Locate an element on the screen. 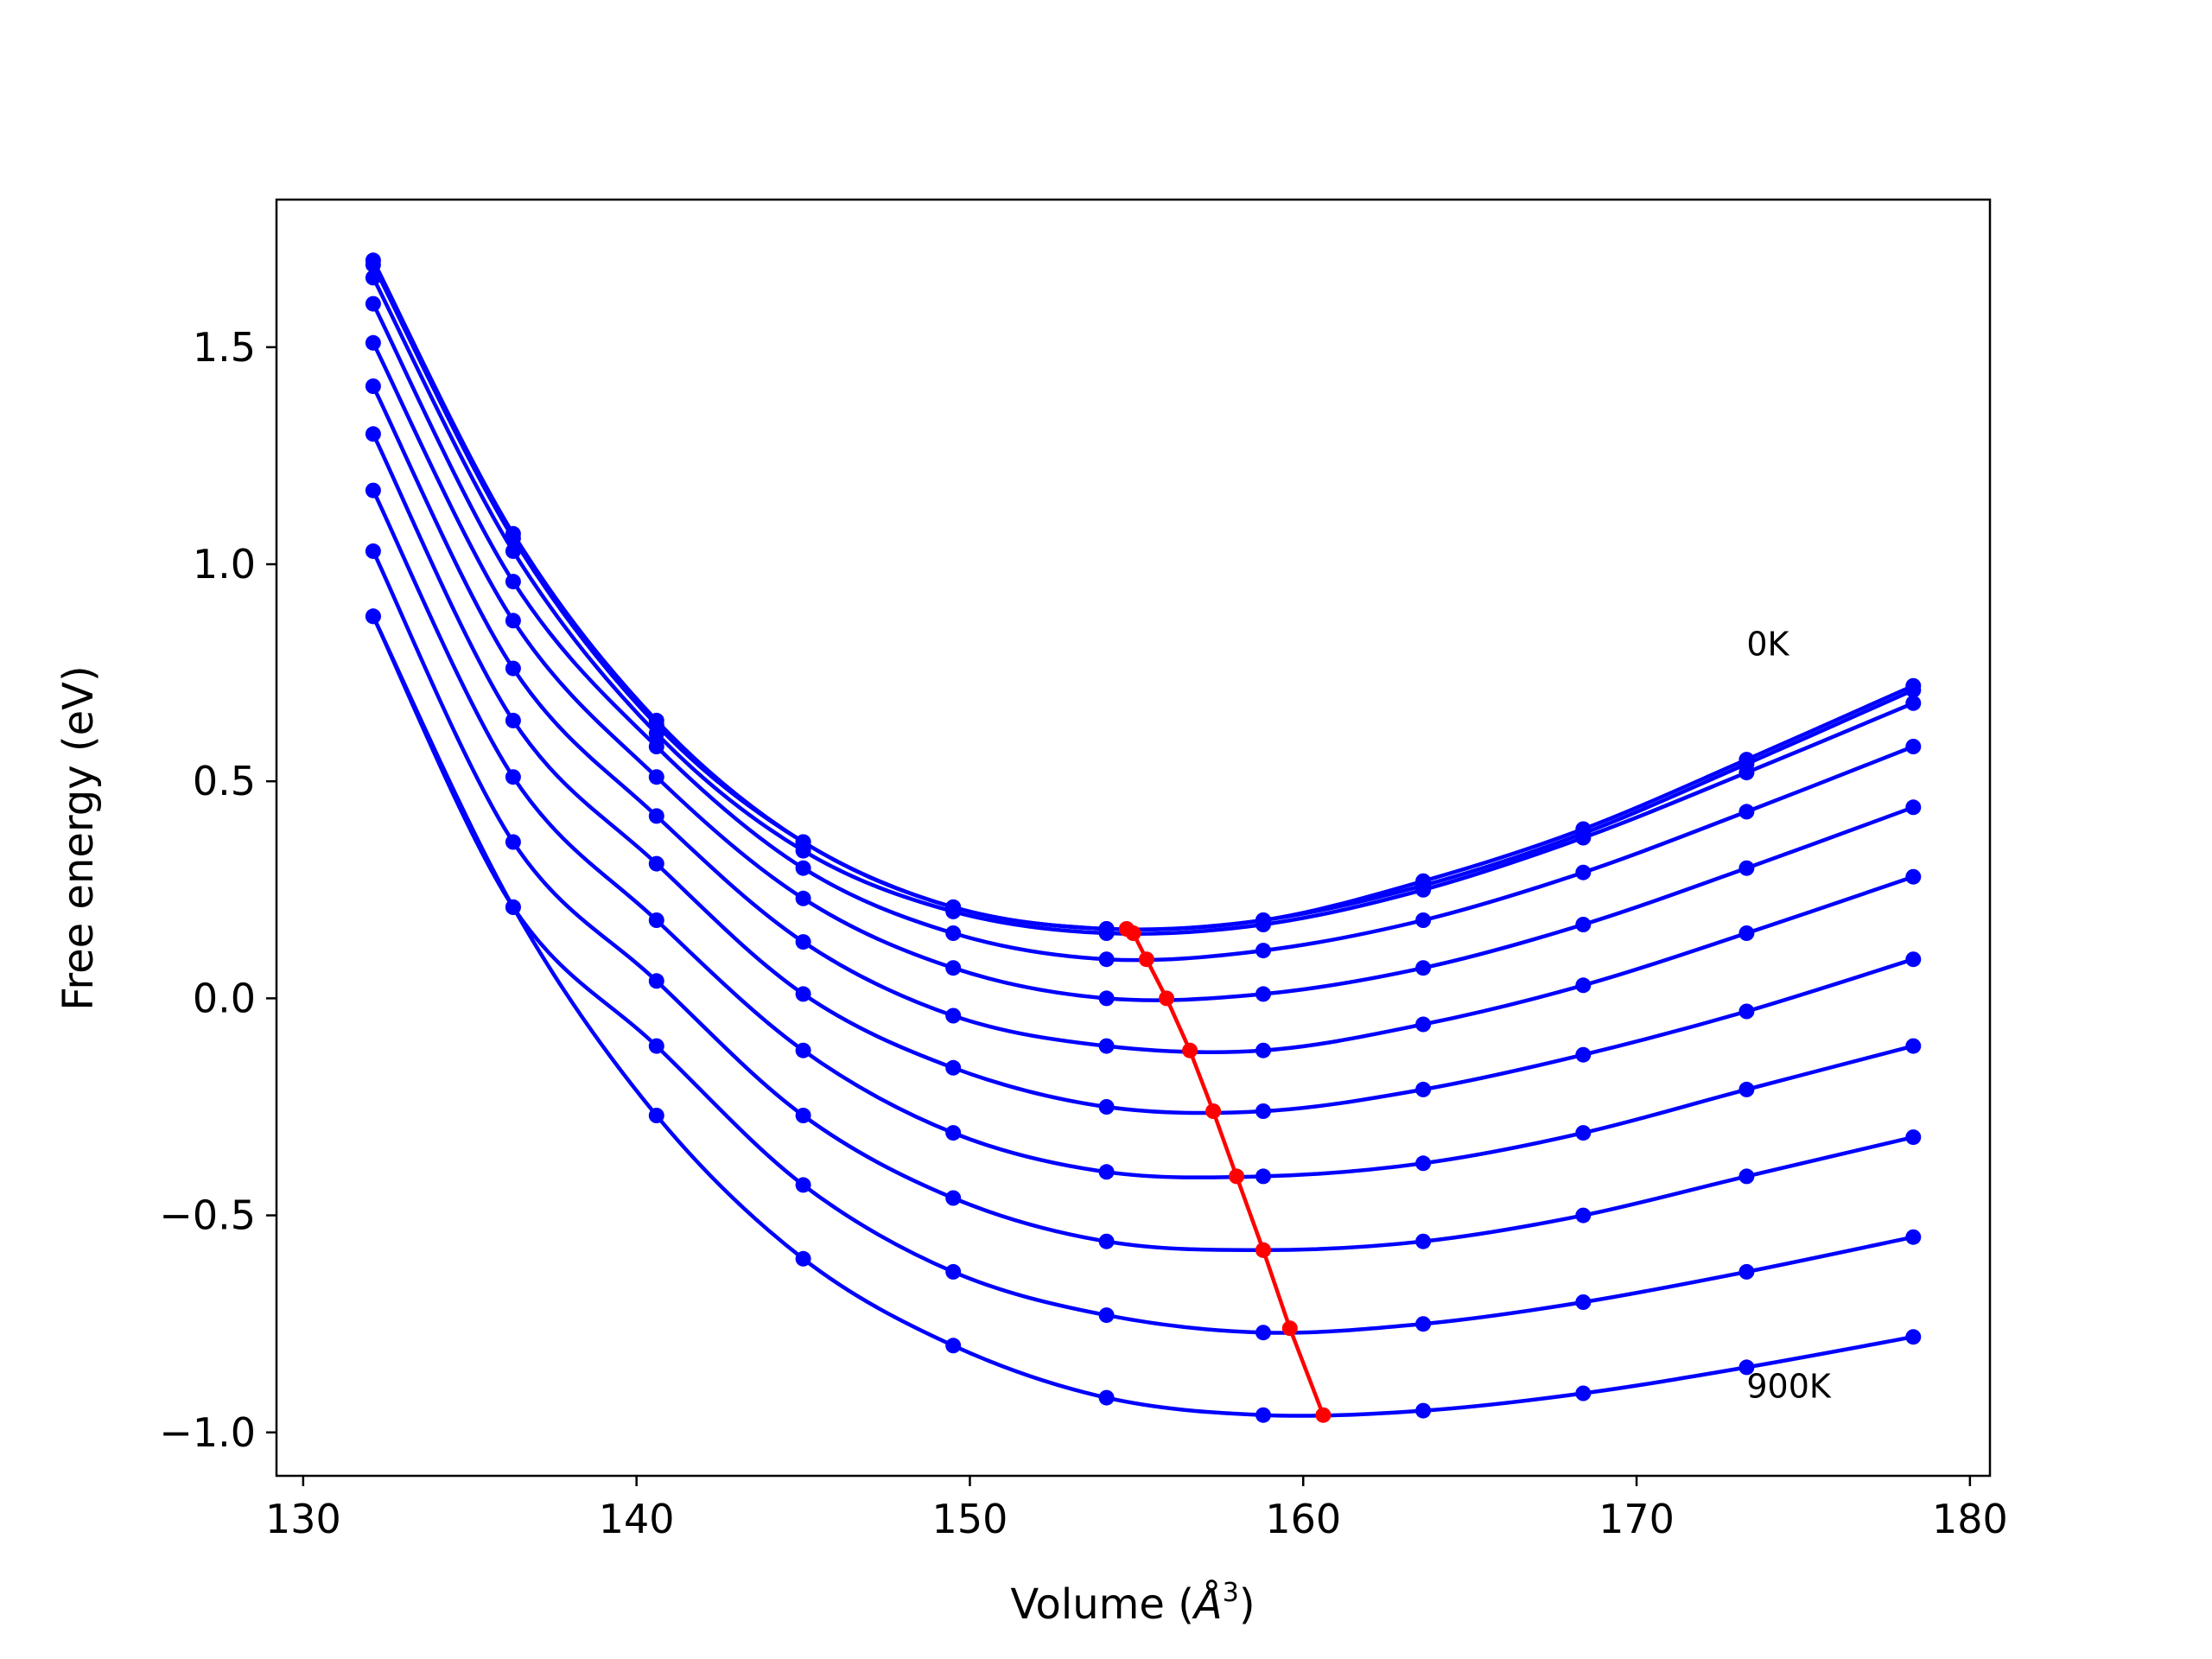 This screenshot has width=2212, height=1659. minimum-line is located at coordinates (1225, 1171).